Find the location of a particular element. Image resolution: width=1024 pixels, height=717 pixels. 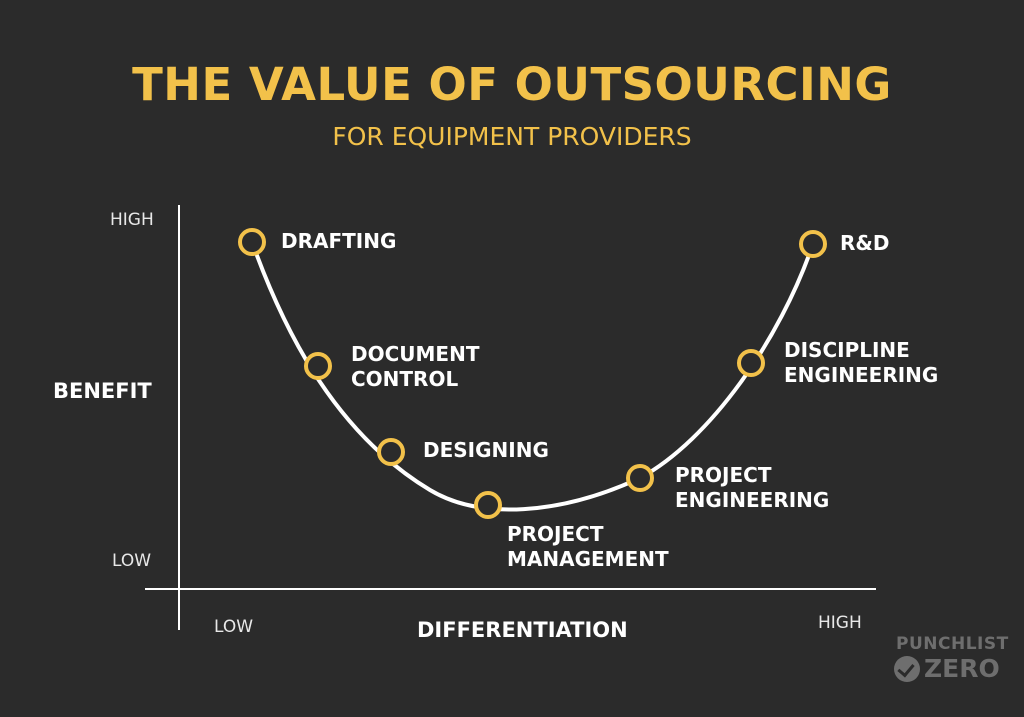

punchlist-zero-logo: PUNCHLIST ZERO is located at coordinates (951, 661).